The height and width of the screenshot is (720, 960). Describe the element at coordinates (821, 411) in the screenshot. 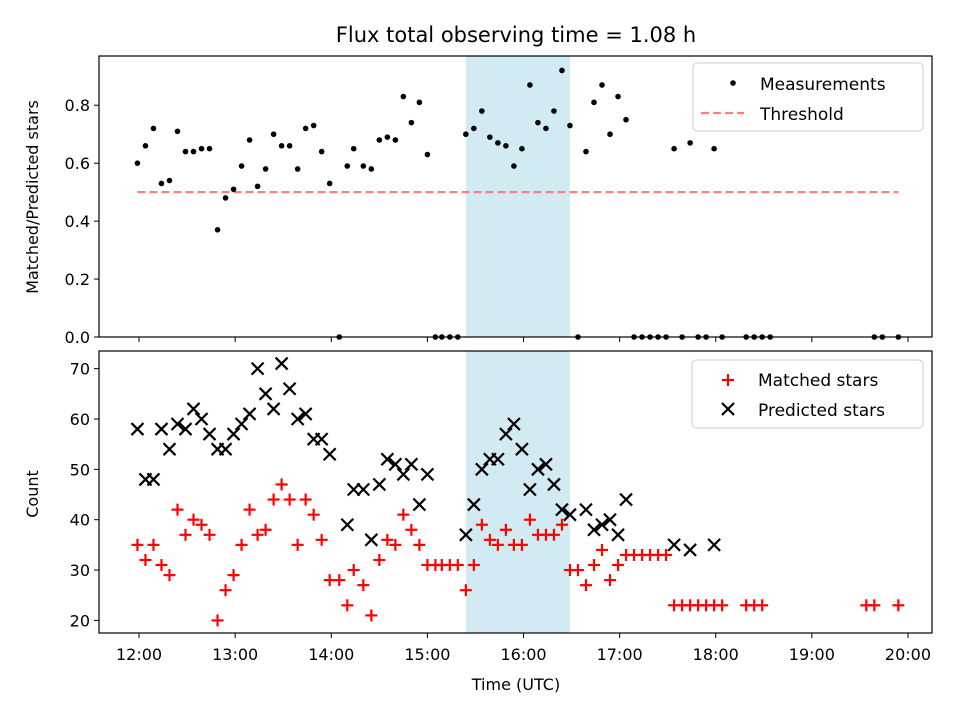

I see `legend-predicted-label: Predicted stars` at that location.